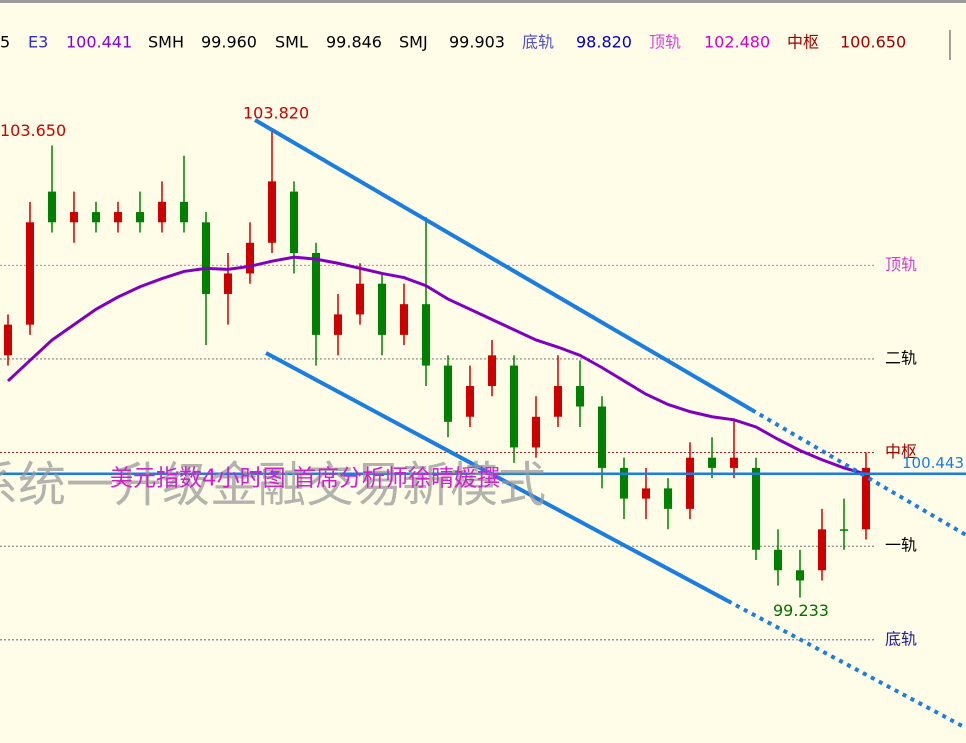 This screenshot has width=966, height=743. I want to click on subtitle: 美元指数4小时图 首席分析师徐晴媛撰, so click(305, 479).